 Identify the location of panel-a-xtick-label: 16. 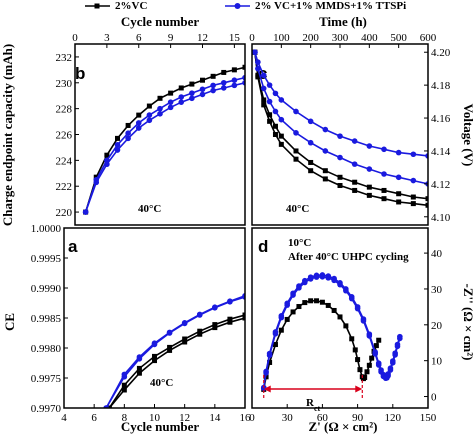
(246, 418).